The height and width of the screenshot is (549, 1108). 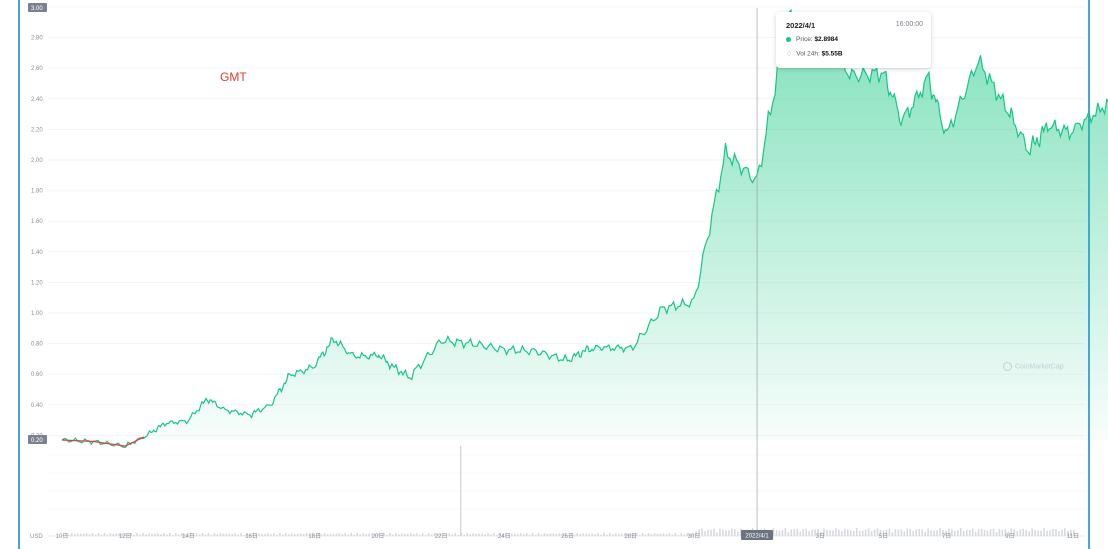 What do you see at coordinates (441, 536) in the screenshot?
I see `x-tick-label: 22日` at bounding box center [441, 536].